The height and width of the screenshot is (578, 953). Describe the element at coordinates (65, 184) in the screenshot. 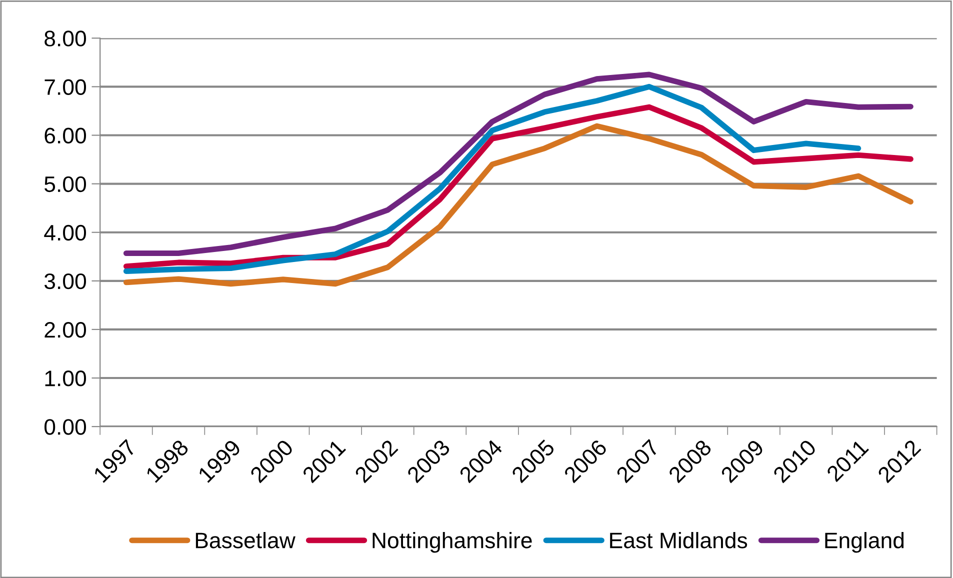

I see `y-tick-label: 5.00` at that location.